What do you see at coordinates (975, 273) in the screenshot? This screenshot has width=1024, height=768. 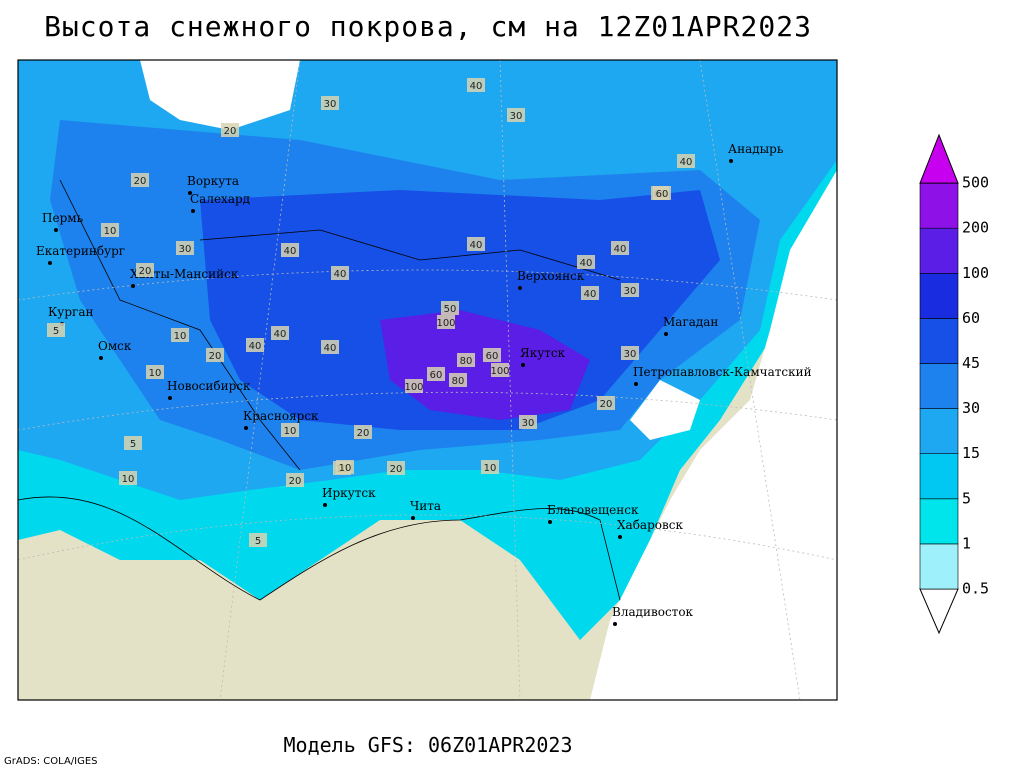 I see `colorbar-label: 100` at bounding box center [975, 273].